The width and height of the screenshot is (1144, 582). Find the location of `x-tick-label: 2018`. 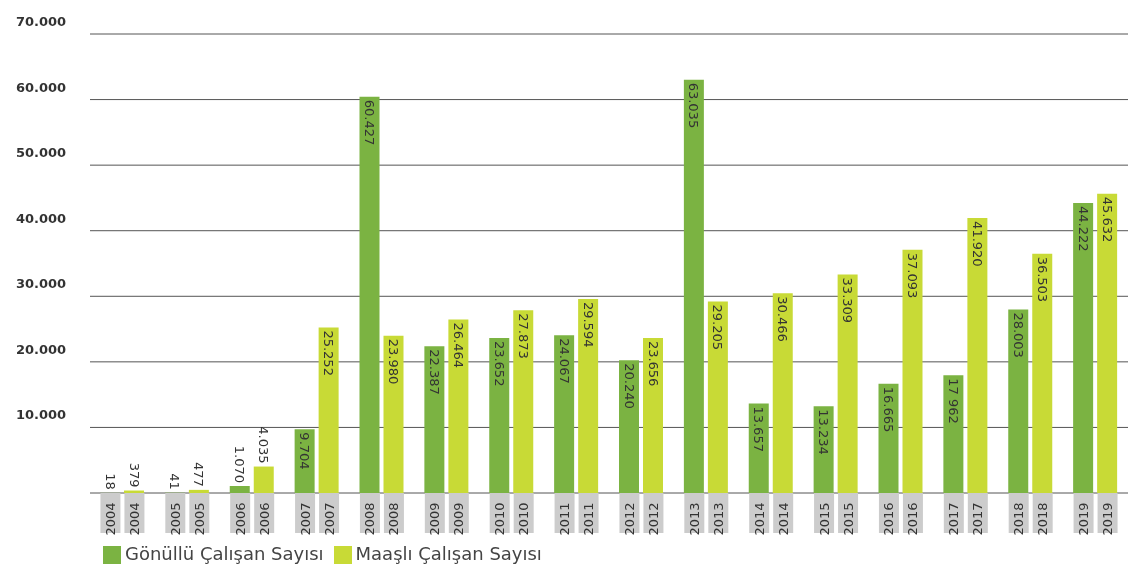

x-tick-label: 2018 is located at coordinates (1019, 519).